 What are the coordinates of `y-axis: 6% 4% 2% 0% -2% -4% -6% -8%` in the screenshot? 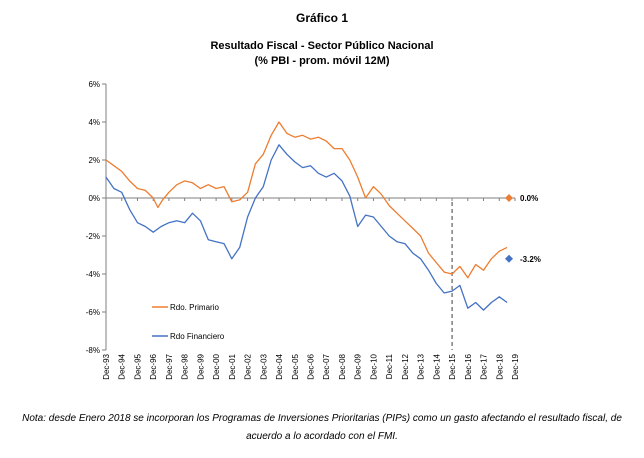 It's located at (96, 217).